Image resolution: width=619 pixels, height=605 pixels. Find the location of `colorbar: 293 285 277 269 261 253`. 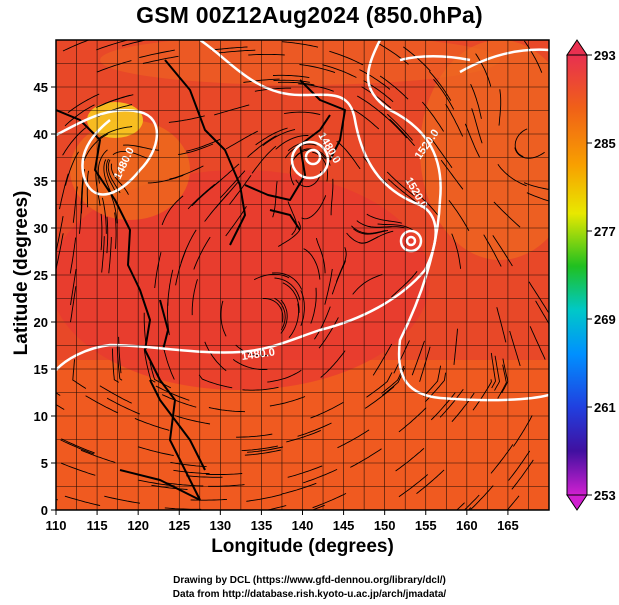

colorbar: 293 285 277 269 261 253 is located at coordinates (591, 275).